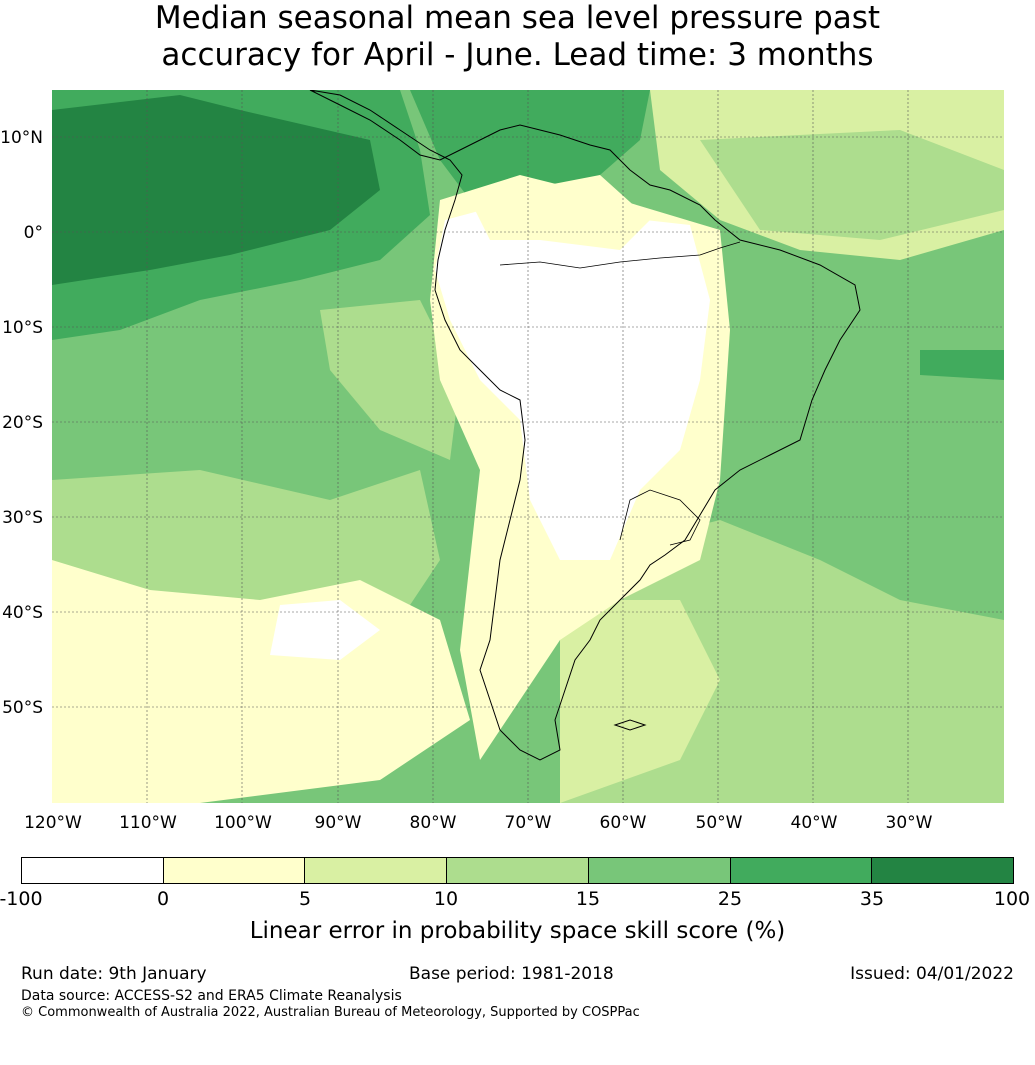  I want to click on lat-label: 30°S, so click(22, 518).